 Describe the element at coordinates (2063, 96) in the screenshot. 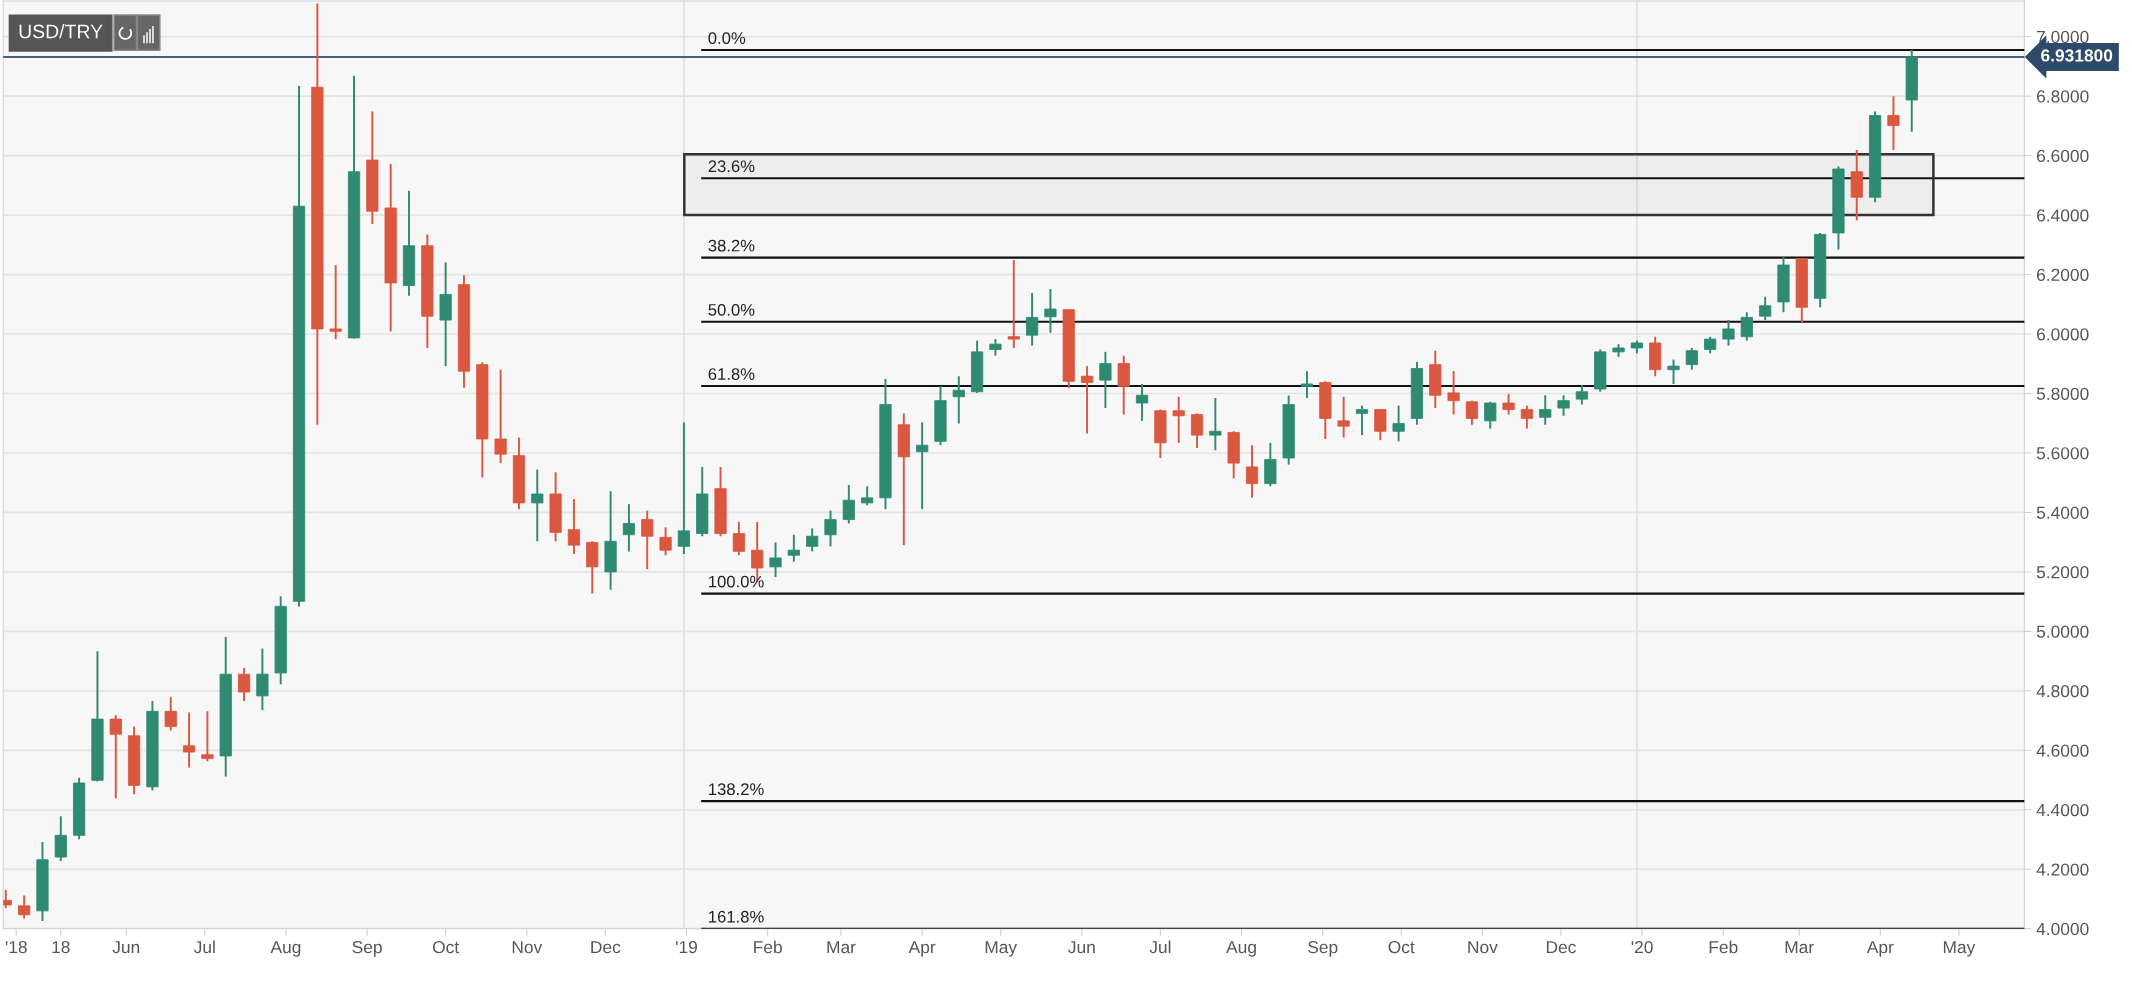

I see `y-tick-label: 6.8000` at that location.